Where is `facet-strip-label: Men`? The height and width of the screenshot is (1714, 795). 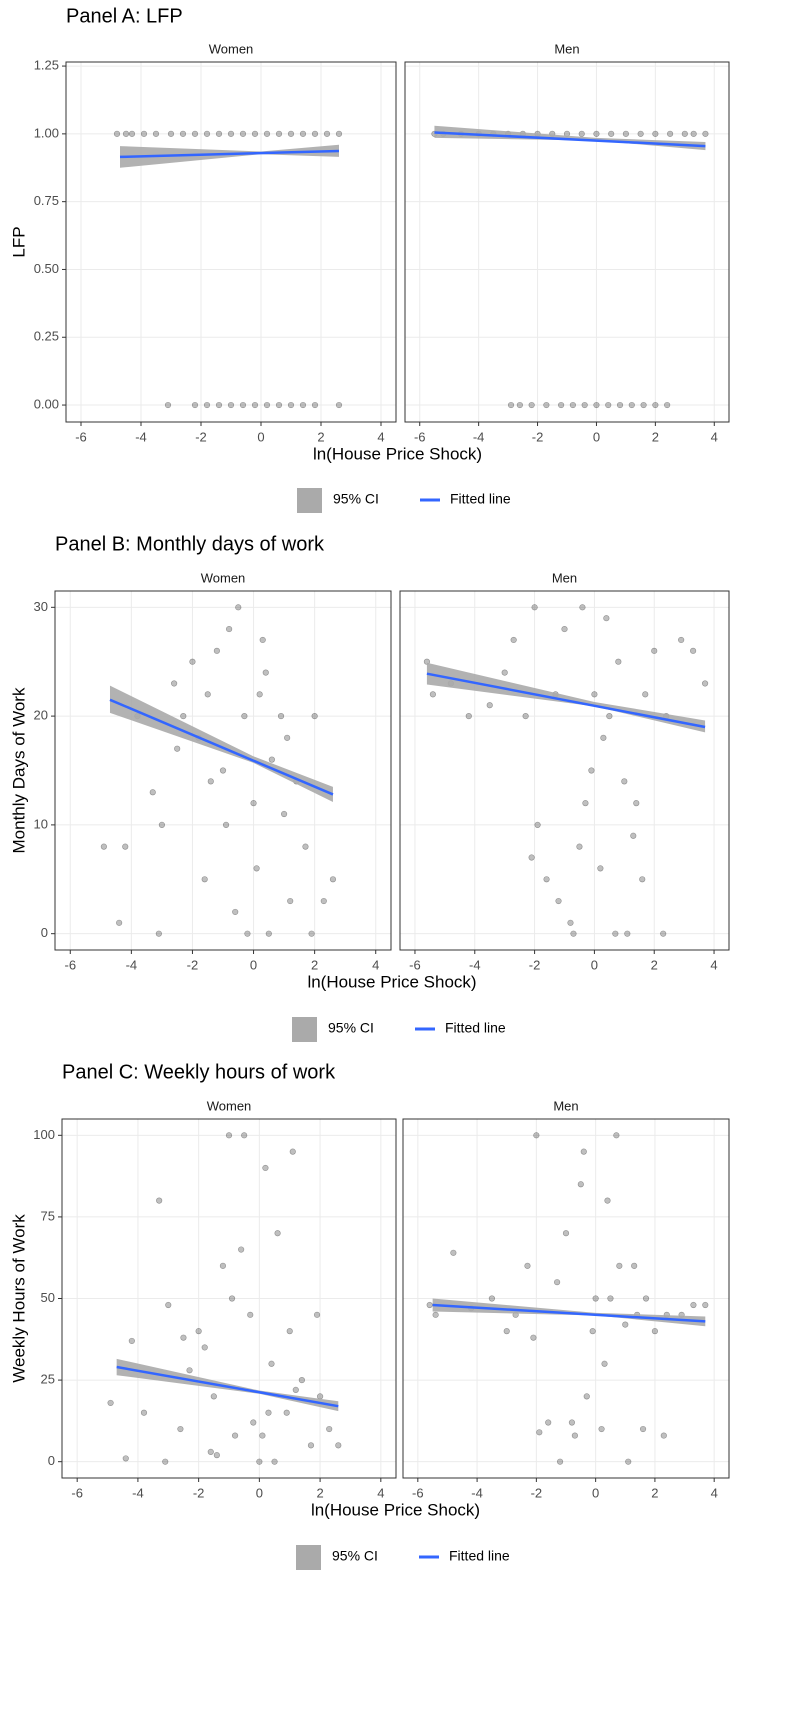
facet-strip-label: Men is located at coordinates (564, 577).